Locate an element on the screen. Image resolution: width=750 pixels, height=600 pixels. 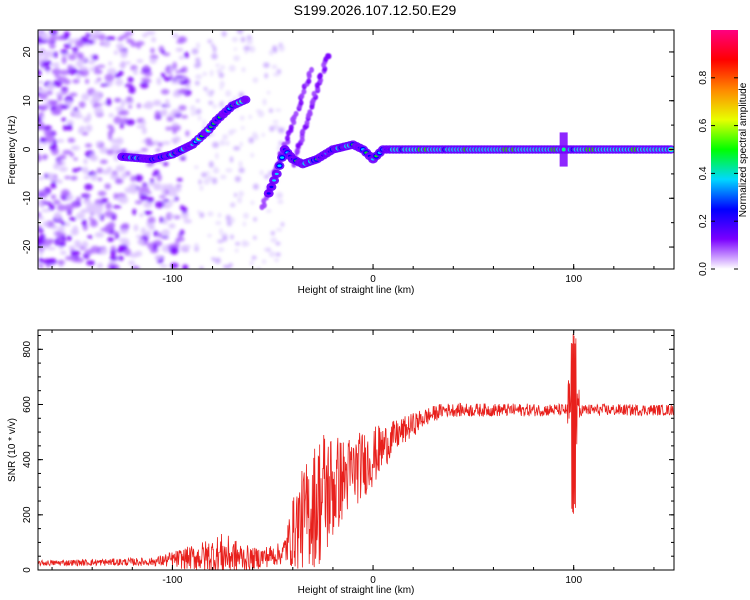
colorbar-tick-label: 0.4 is located at coordinates (703, 173).